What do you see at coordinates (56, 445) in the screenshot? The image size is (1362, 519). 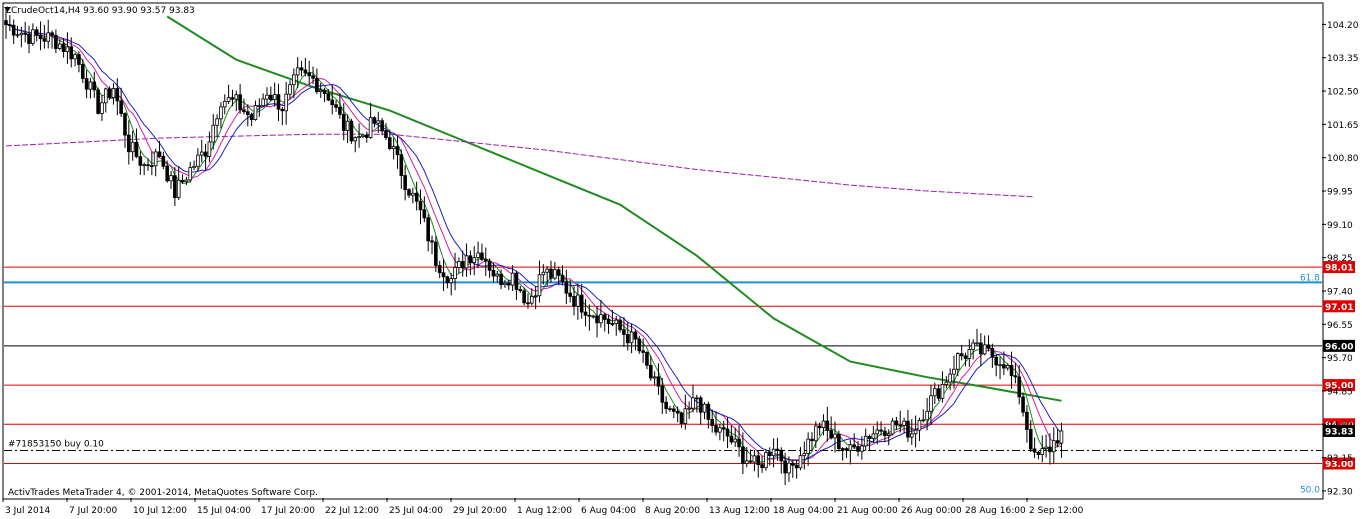 I see `order-line-label: #71853150 buy 0.10` at bounding box center [56, 445].